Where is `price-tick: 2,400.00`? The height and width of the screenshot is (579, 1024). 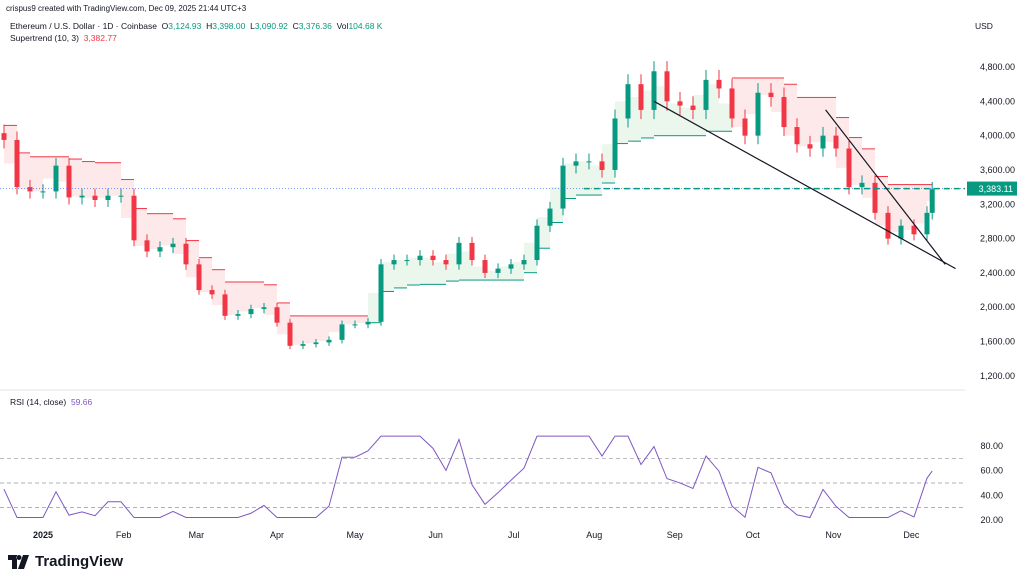
price-tick: 2,400.00 is located at coordinates (997, 273).